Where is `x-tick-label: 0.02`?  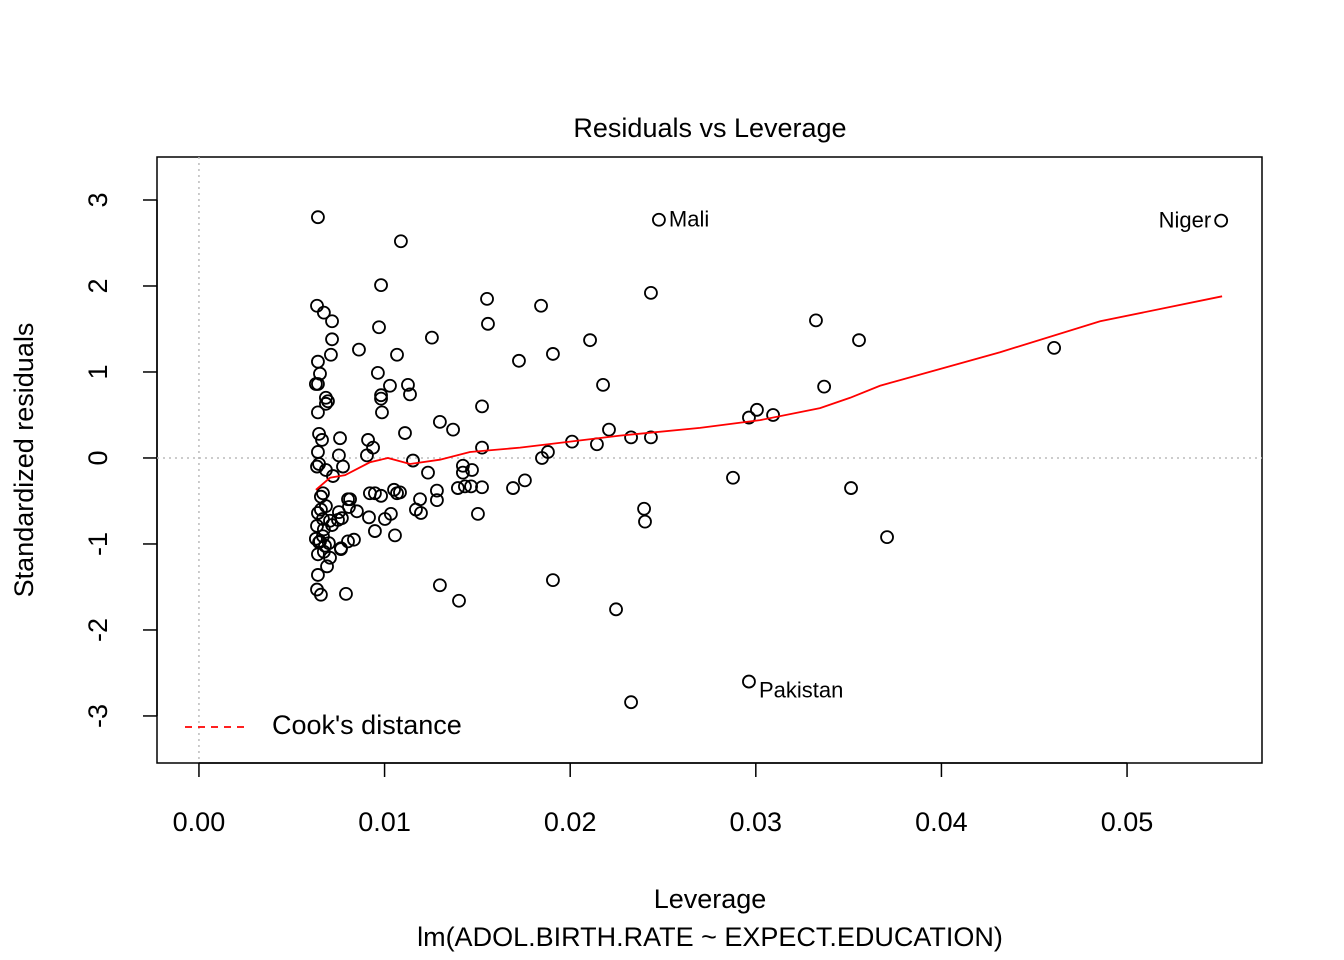 x-tick-label: 0.02 is located at coordinates (570, 822).